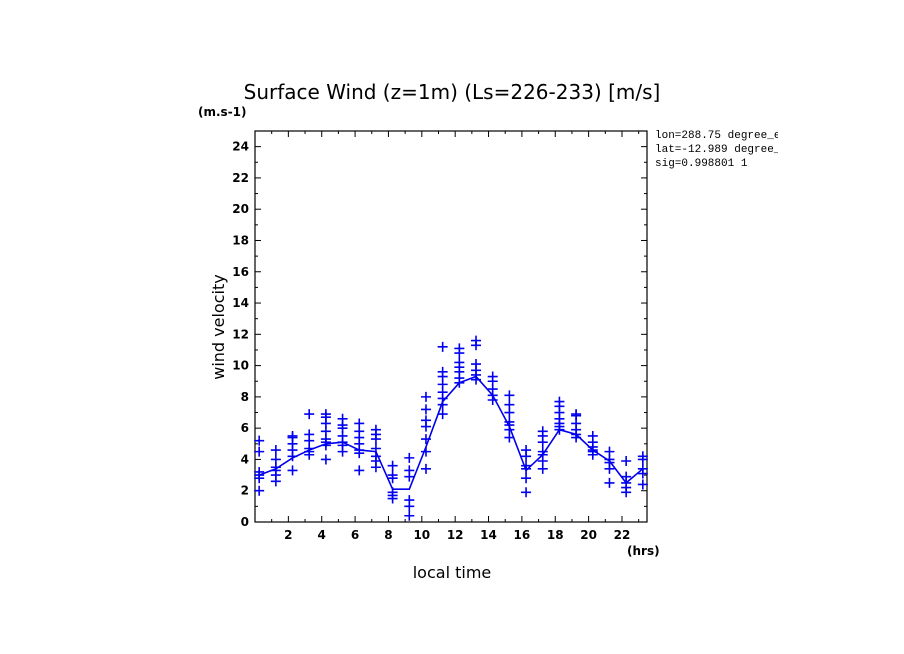 The height and width of the screenshot is (654, 904). What do you see at coordinates (218, 326) in the screenshot?
I see `y-axis-label: wind velocity` at bounding box center [218, 326].